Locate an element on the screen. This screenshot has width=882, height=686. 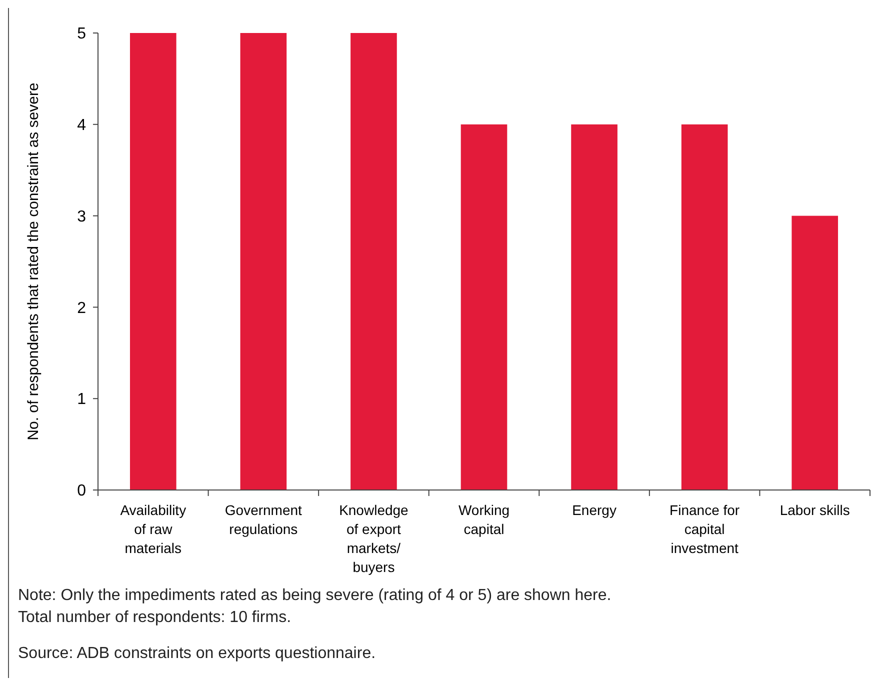
x-tick-label: Energy is located at coordinates (594, 510).